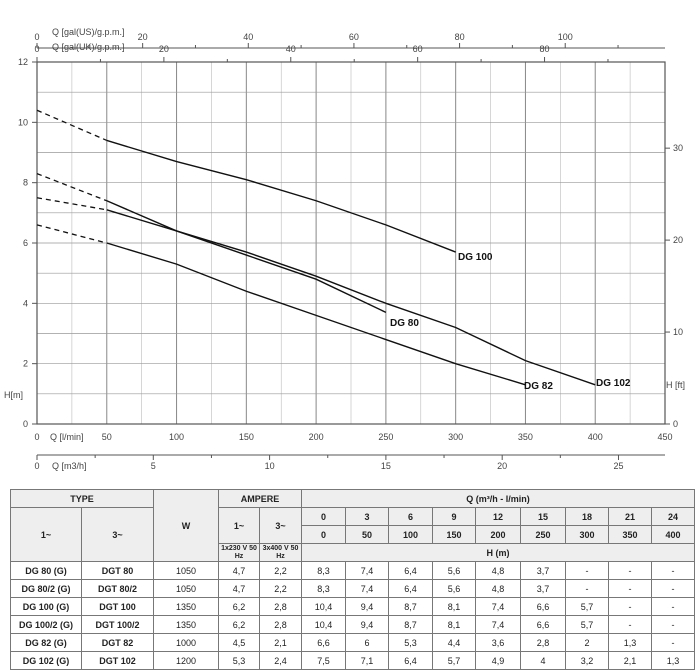 This screenshot has width=700, height=670. Describe the element at coordinates (454, 534) in the screenshot. I see `q-lmin: 150` at that location.